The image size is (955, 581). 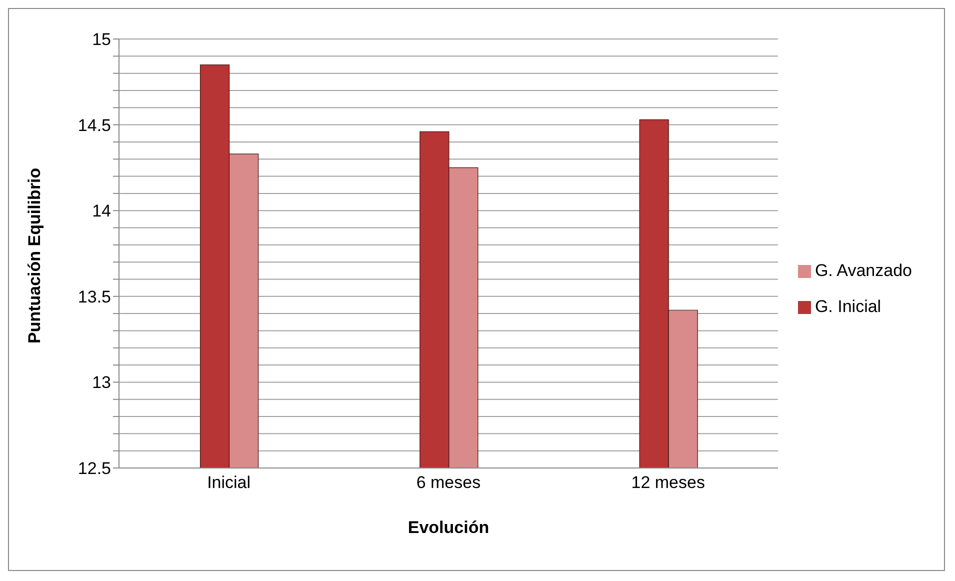 What do you see at coordinates (94, 125) in the screenshot?
I see `y-tick-label: 14.5` at bounding box center [94, 125].